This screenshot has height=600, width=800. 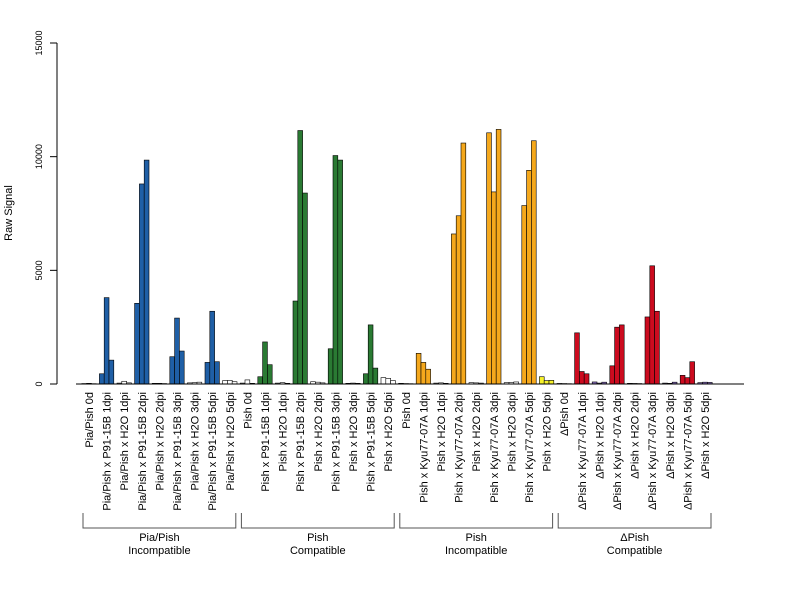 I want to click on x-tick-label: ΔPish x H2O 3dpi, so click(x=671, y=435).